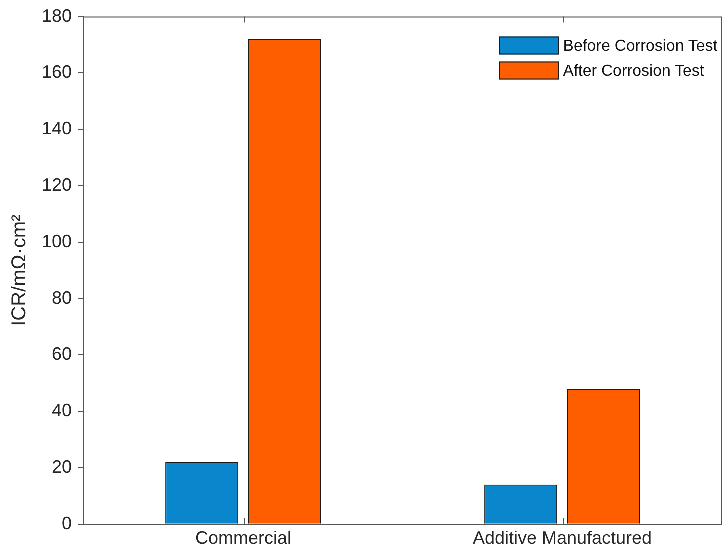  Describe the element at coordinates (57, 72) in the screenshot. I see `y-tick-label: 160` at that location.